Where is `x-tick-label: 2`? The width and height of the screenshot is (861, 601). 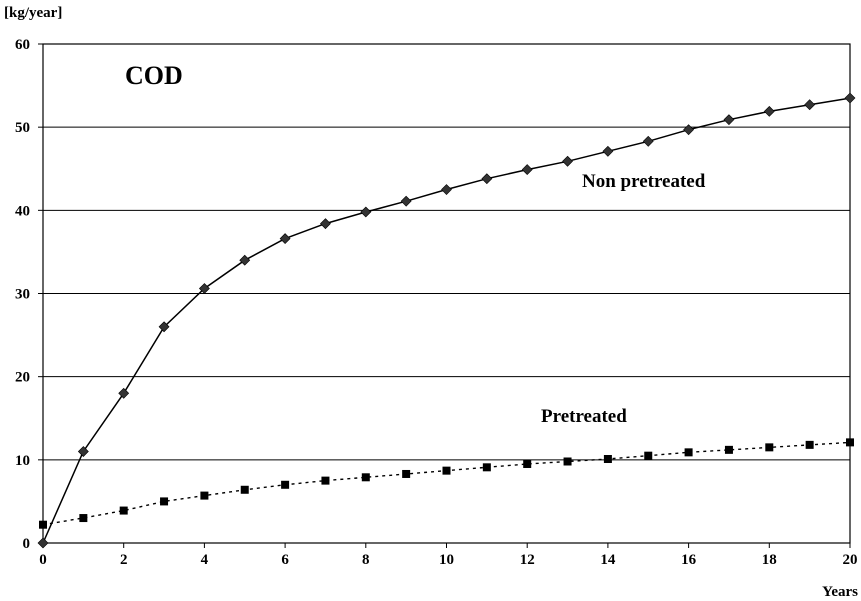
x-tick-label: 2 is located at coordinates (124, 560).